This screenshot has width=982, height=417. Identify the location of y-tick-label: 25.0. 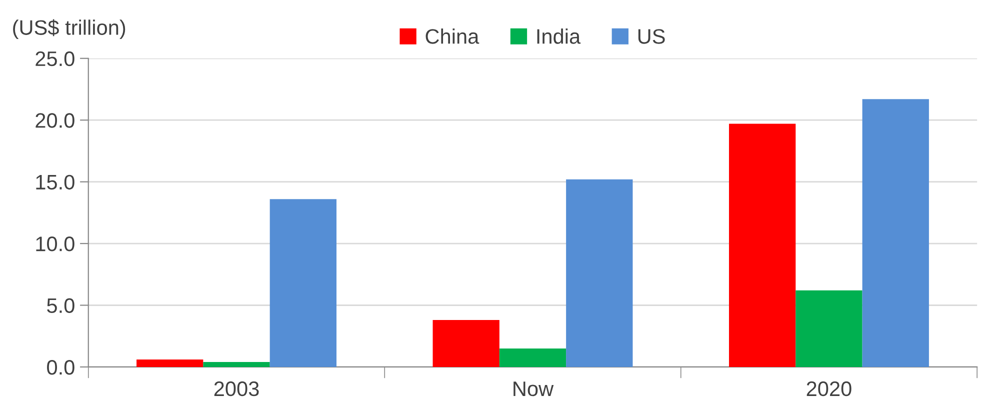
(55, 58).